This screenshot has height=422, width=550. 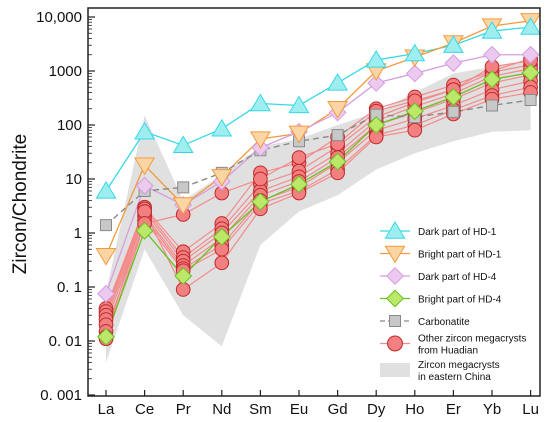 I want to click on legend-label: Other zircon megacrysts, so click(x=472, y=339).